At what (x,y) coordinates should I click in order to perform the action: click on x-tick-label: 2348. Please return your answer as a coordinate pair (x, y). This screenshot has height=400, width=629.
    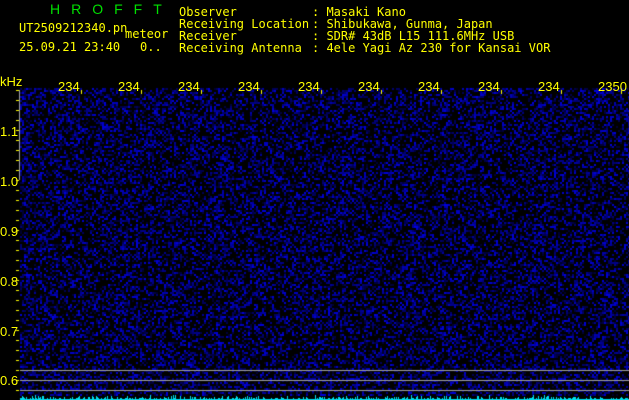
    Looking at the image, I should click on (489, 86).